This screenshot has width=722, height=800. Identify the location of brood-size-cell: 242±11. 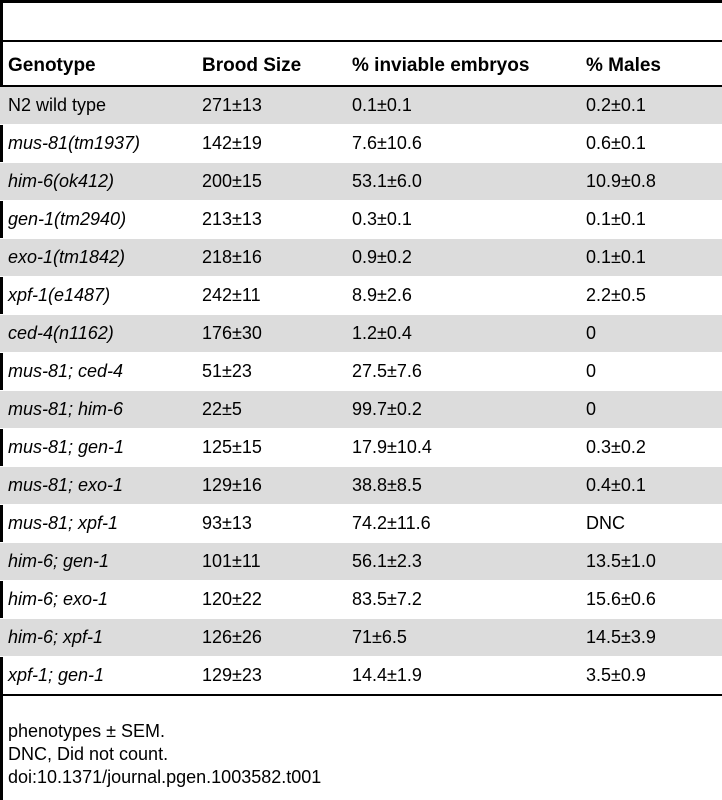
(269, 295).